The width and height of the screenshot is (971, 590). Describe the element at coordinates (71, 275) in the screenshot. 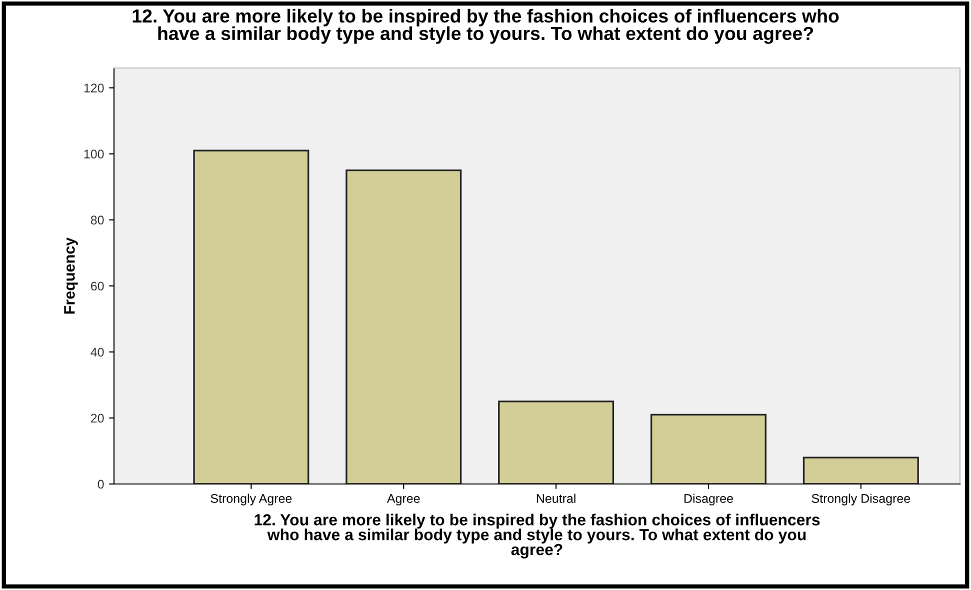

I see `y-axis-title: Frequency` at that location.